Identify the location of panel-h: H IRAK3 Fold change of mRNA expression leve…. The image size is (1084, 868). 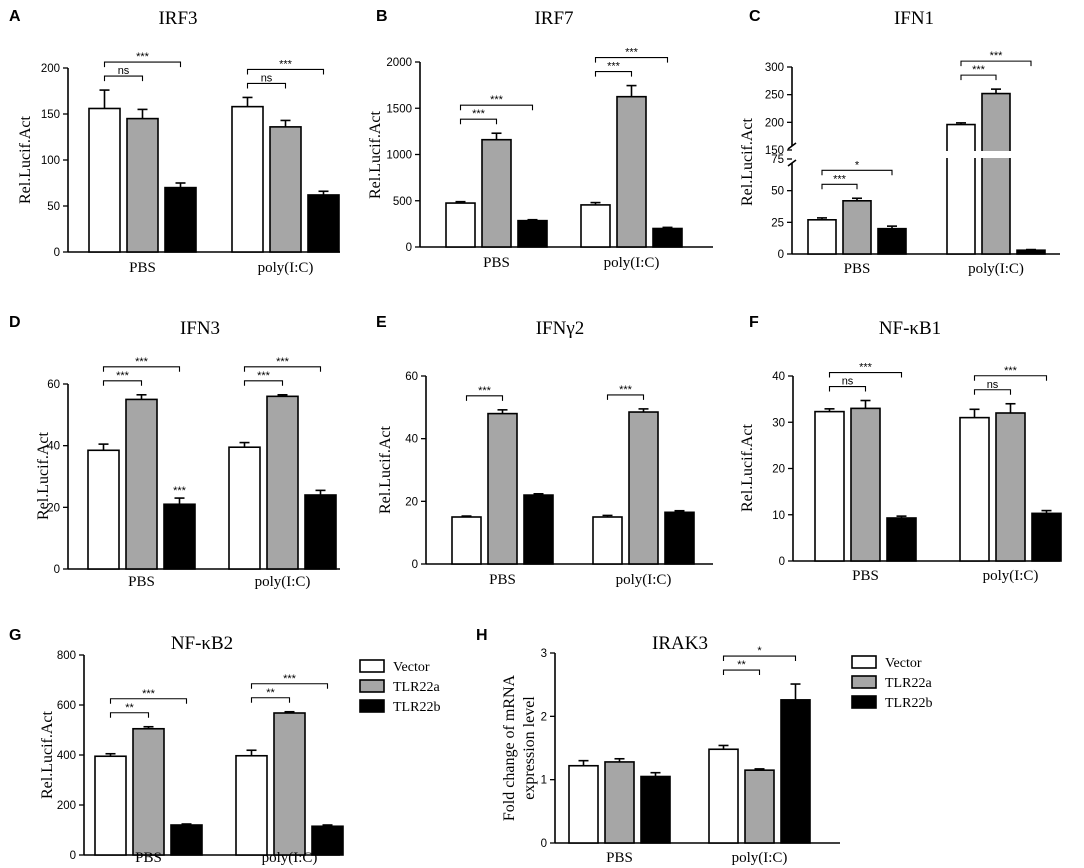
(658, 746).